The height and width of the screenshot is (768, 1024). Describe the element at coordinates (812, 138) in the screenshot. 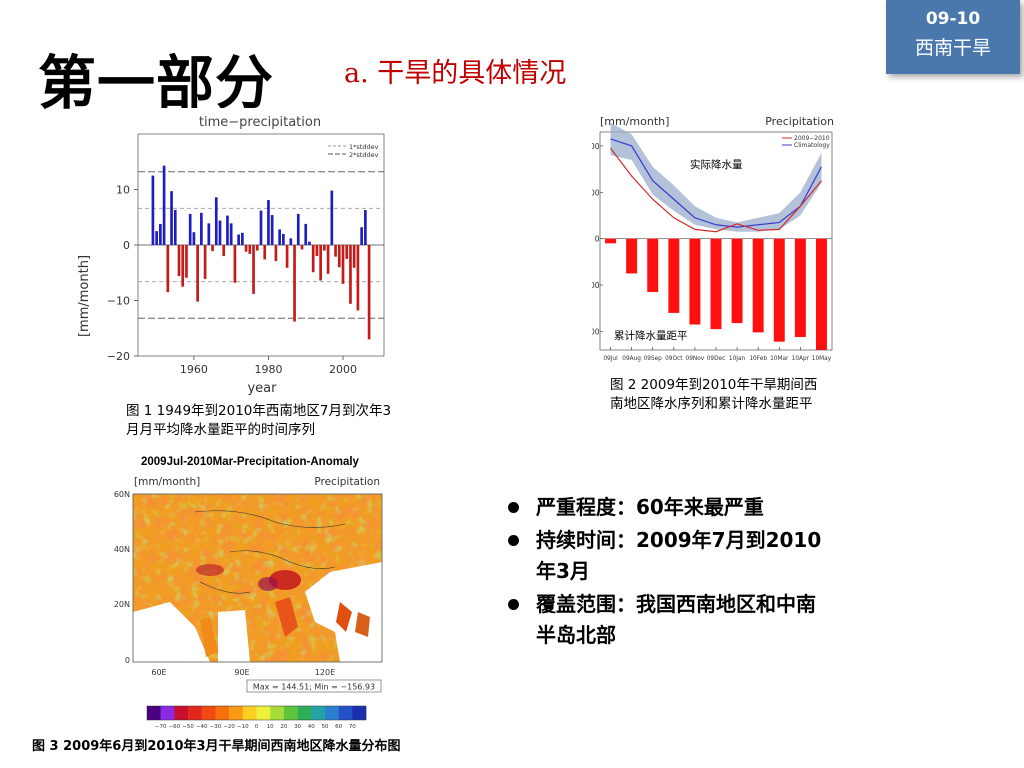

I see `fig2-legend-observed: 2009−2010` at that location.